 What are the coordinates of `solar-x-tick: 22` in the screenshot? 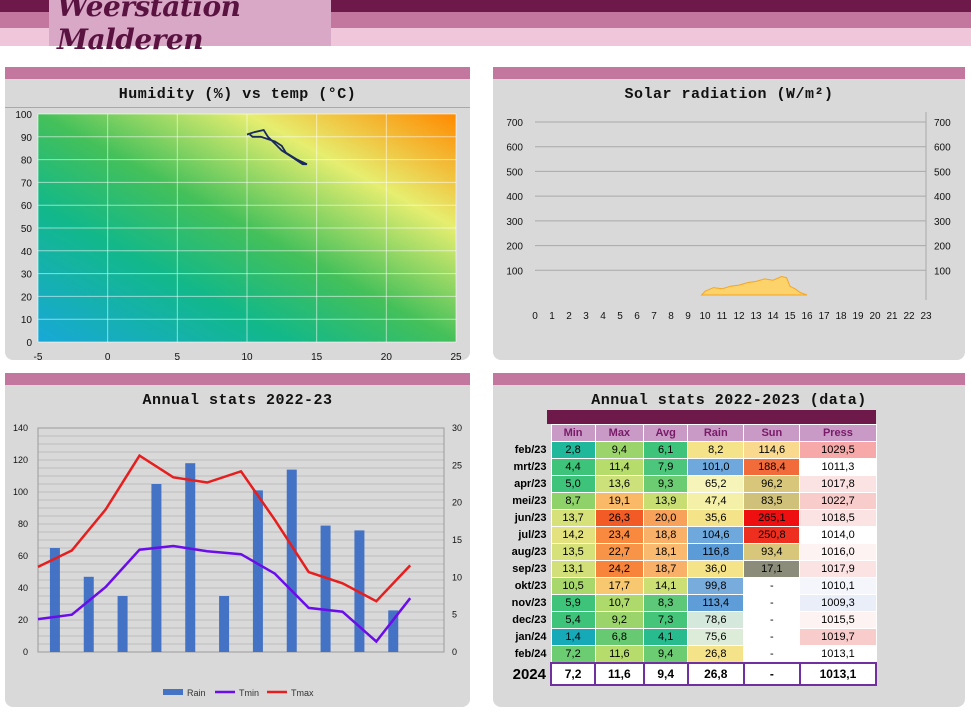 It's located at (909, 316).